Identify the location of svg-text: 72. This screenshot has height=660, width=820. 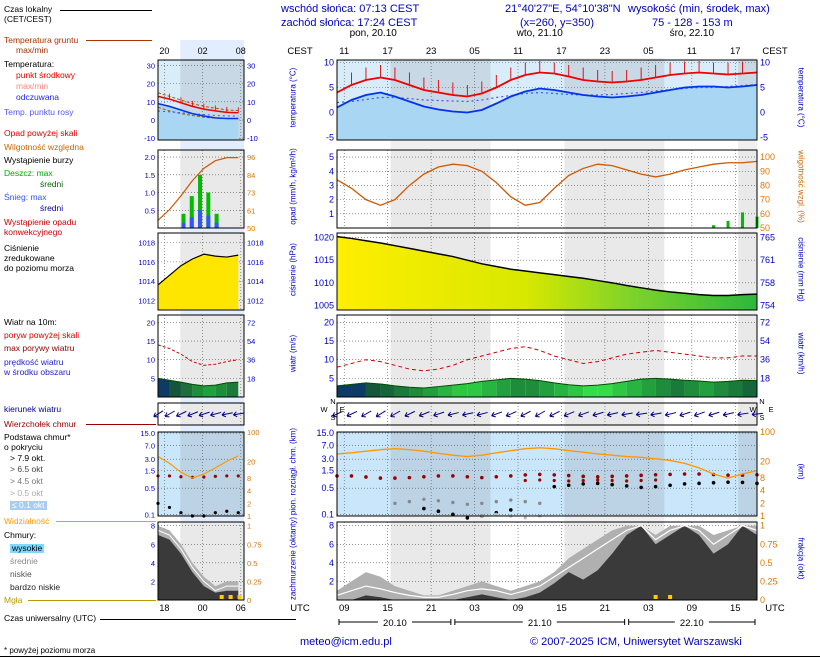
(765, 322).